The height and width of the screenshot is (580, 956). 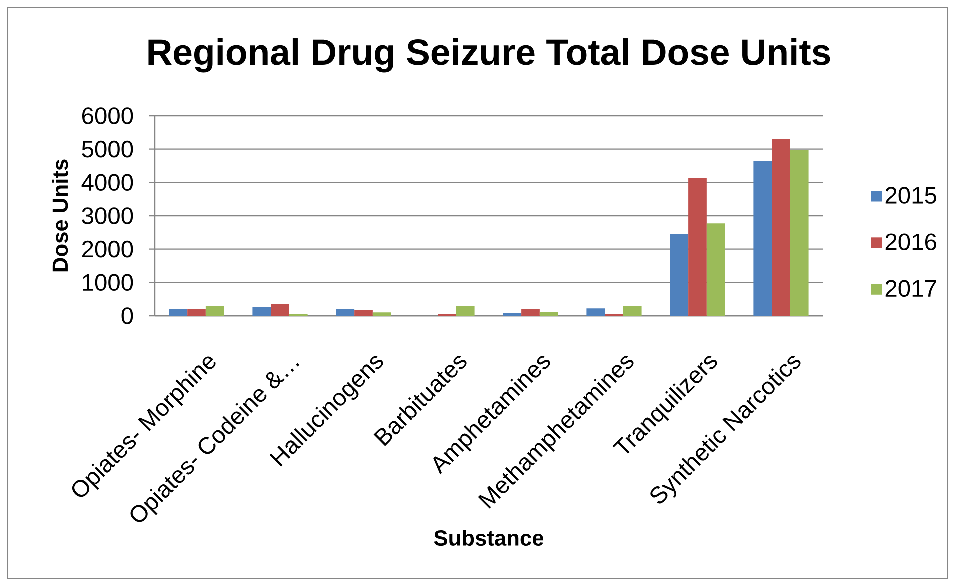 I want to click on chart-title: Regional Drug Seizure Total Dose Units, so click(x=489, y=55).